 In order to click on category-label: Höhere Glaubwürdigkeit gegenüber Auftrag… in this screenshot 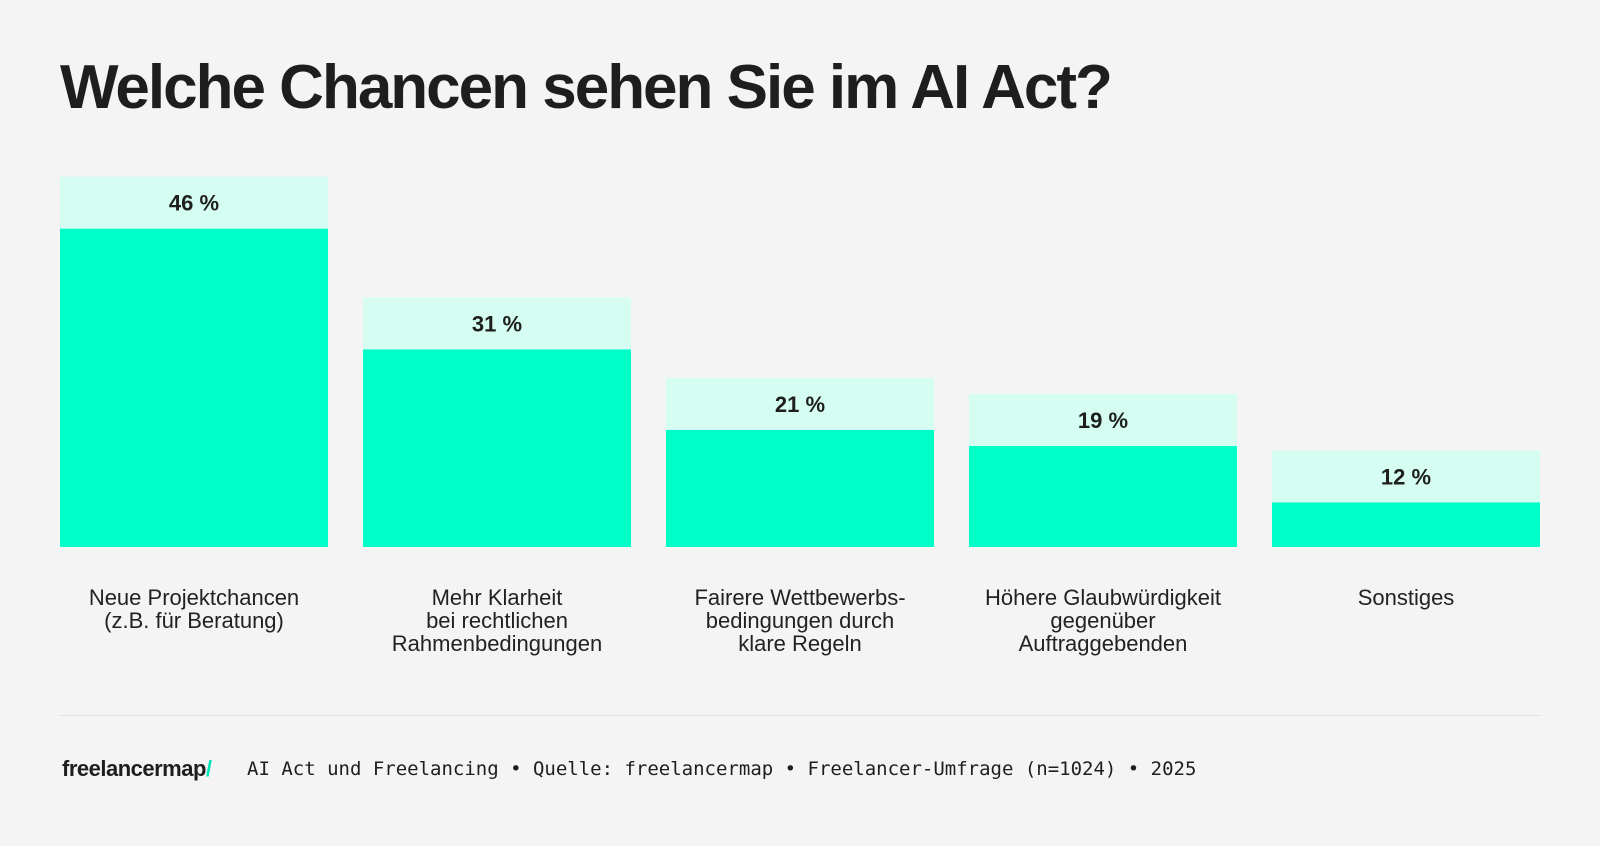, I will do `click(1103, 620)`.